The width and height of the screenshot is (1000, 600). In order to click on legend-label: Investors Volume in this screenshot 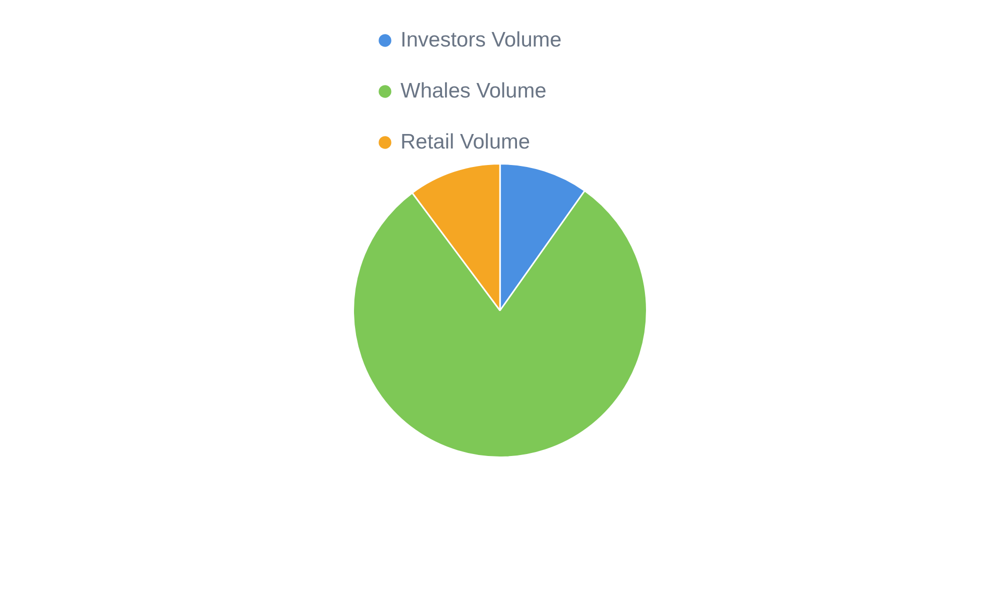, I will do `click(481, 40)`.